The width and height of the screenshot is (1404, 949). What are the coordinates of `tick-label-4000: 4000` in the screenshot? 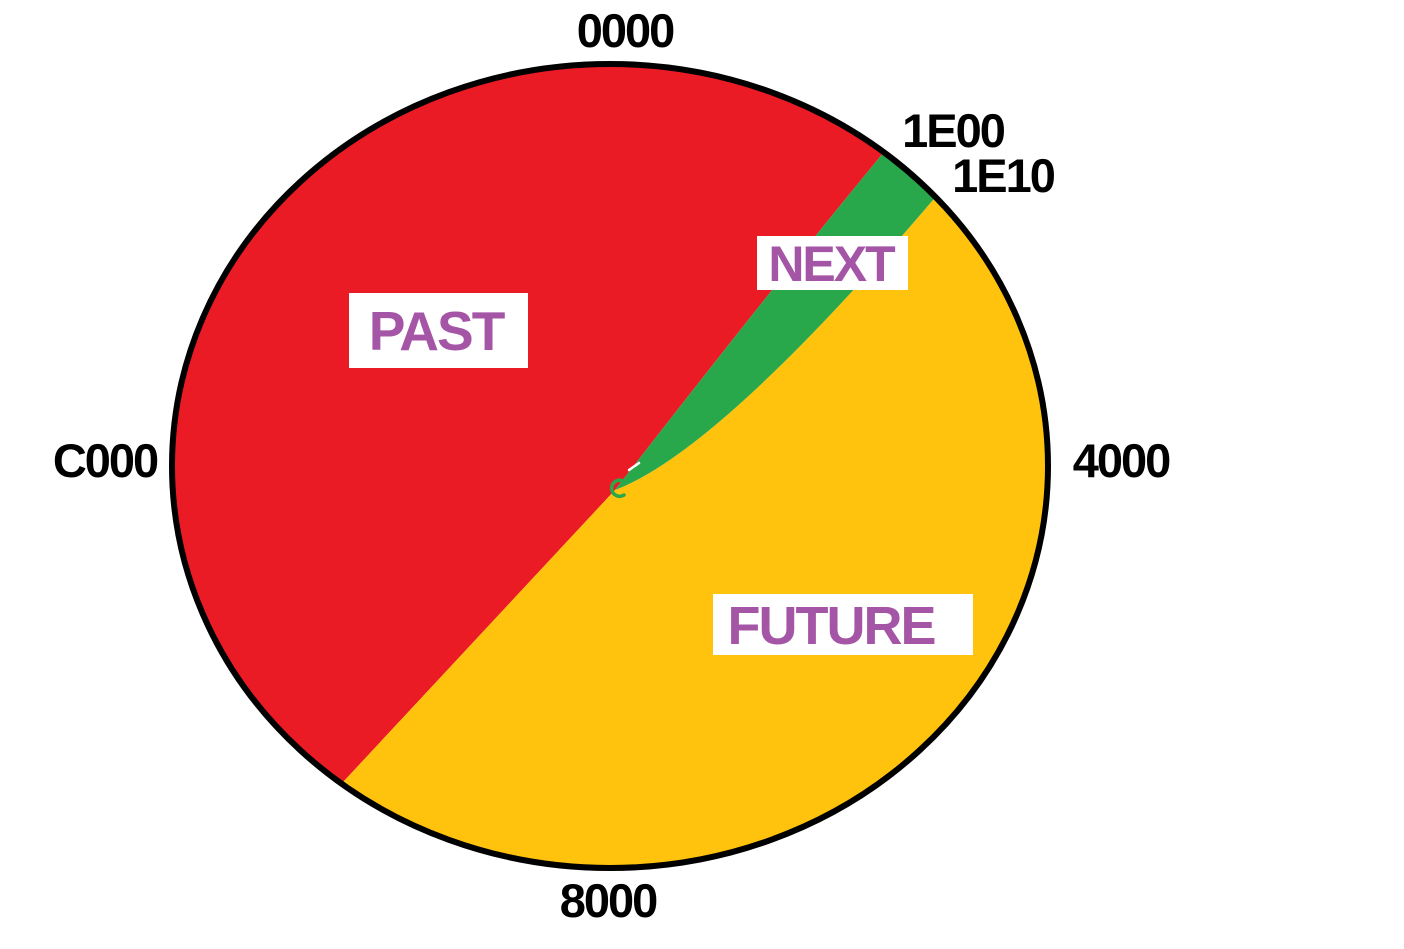 It's located at (1121, 460).